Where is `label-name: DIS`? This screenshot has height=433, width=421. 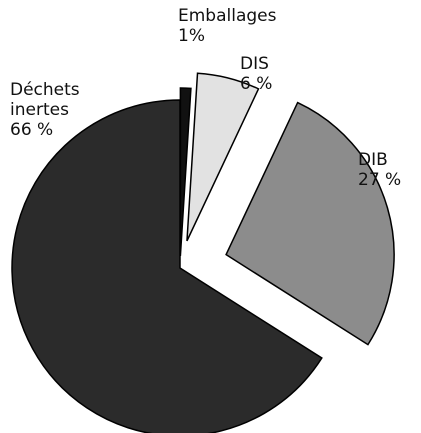
label-name: DIS is located at coordinates (254, 64).